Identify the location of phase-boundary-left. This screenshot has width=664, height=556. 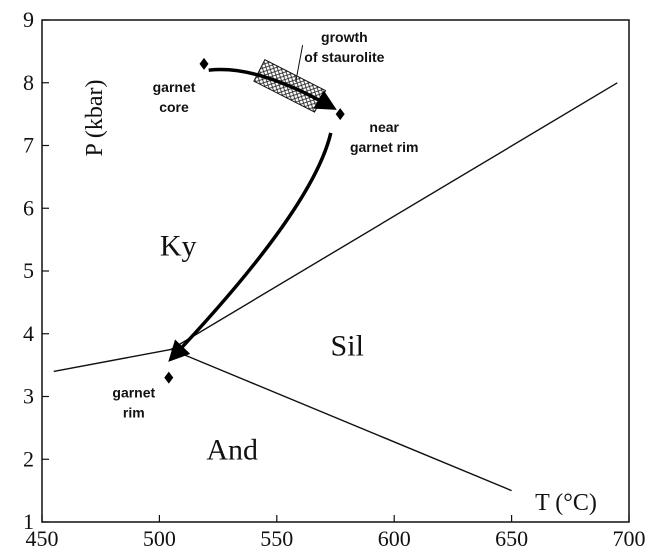
(112, 360).